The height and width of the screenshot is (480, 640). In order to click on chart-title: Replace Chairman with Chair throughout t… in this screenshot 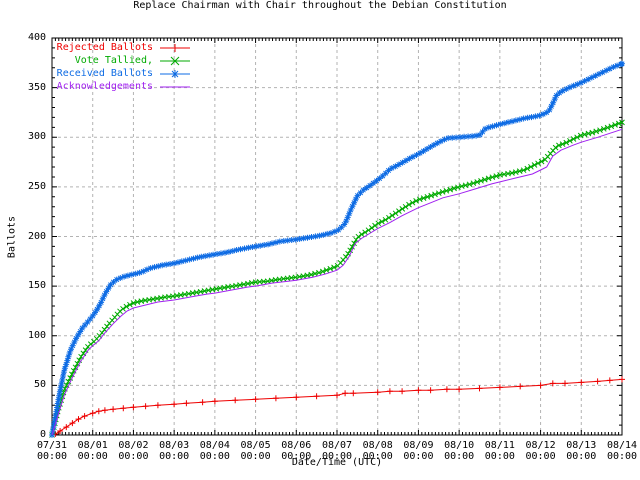, I will do `click(320, 5)`.